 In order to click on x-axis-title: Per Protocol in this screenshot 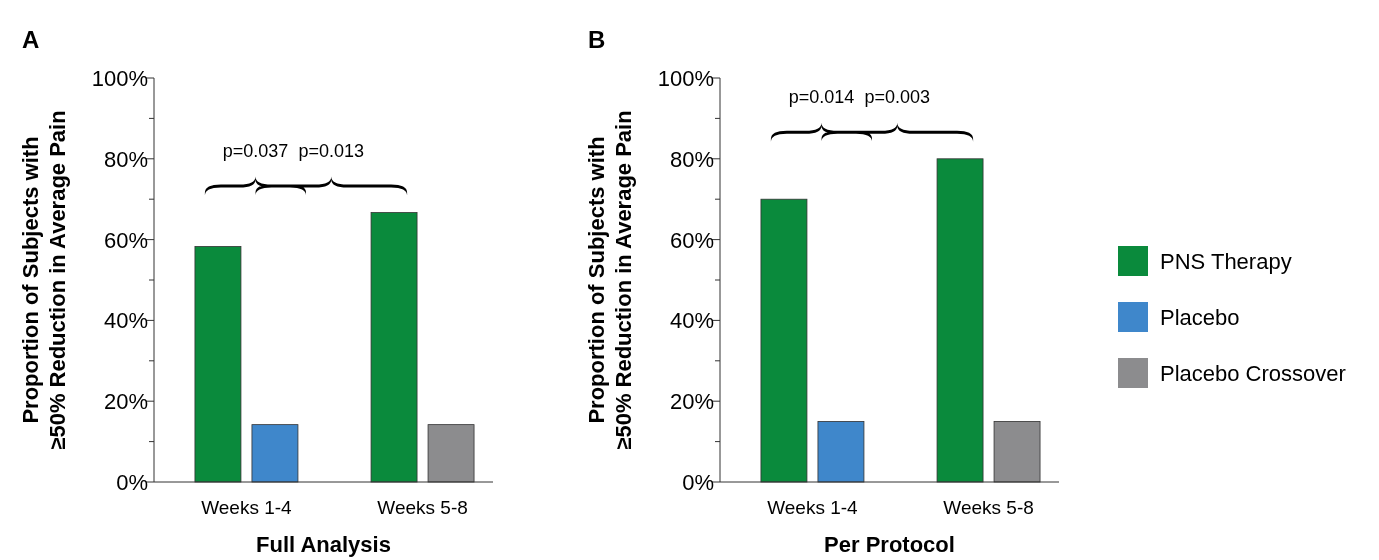, I will do `click(889, 544)`.